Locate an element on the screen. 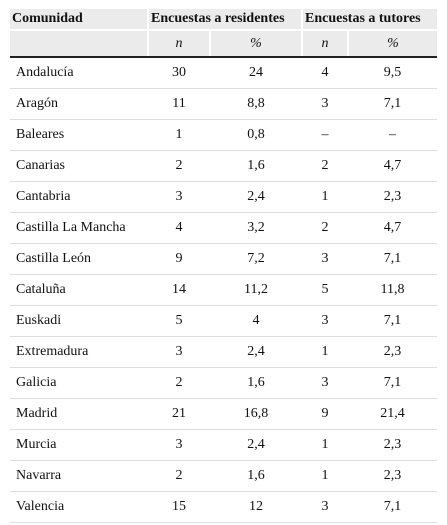 This screenshot has height=525, width=447. region-cell: Murcia is located at coordinates (79, 445).